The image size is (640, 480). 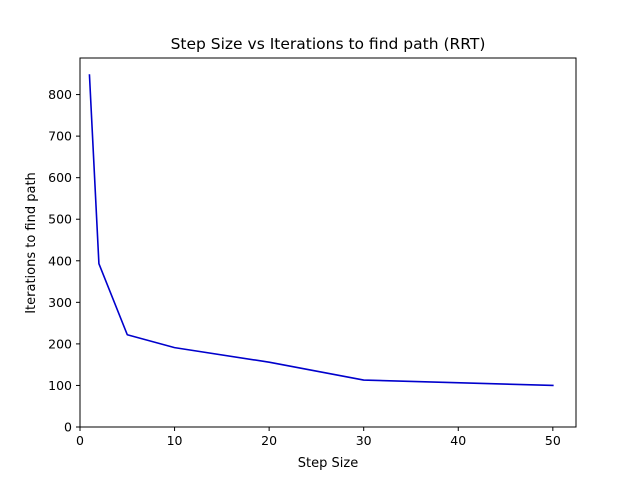 I want to click on y-tick-label-500: 500, so click(x=60, y=219).